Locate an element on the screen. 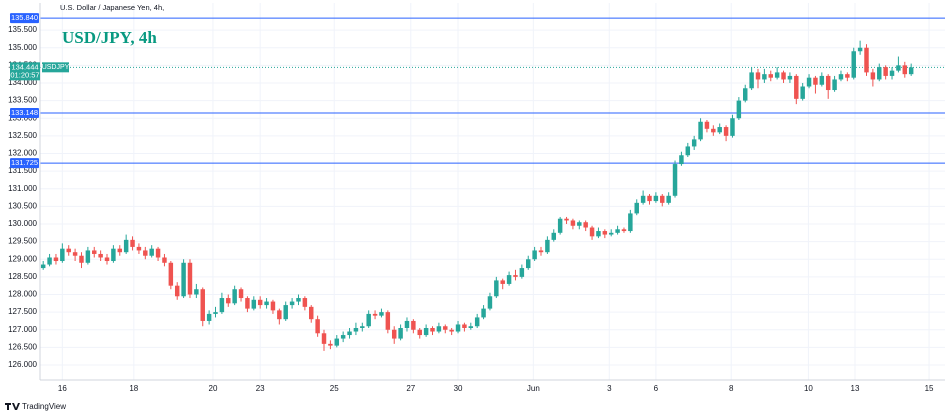 The width and height of the screenshot is (950, 415). y-tick-label: 132.500 is located at coordinates (22, 135).